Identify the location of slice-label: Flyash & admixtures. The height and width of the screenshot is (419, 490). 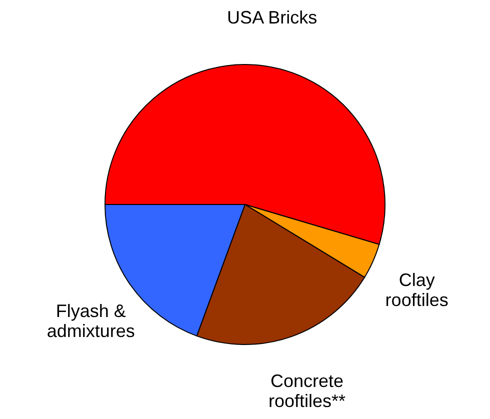
(90, 321).